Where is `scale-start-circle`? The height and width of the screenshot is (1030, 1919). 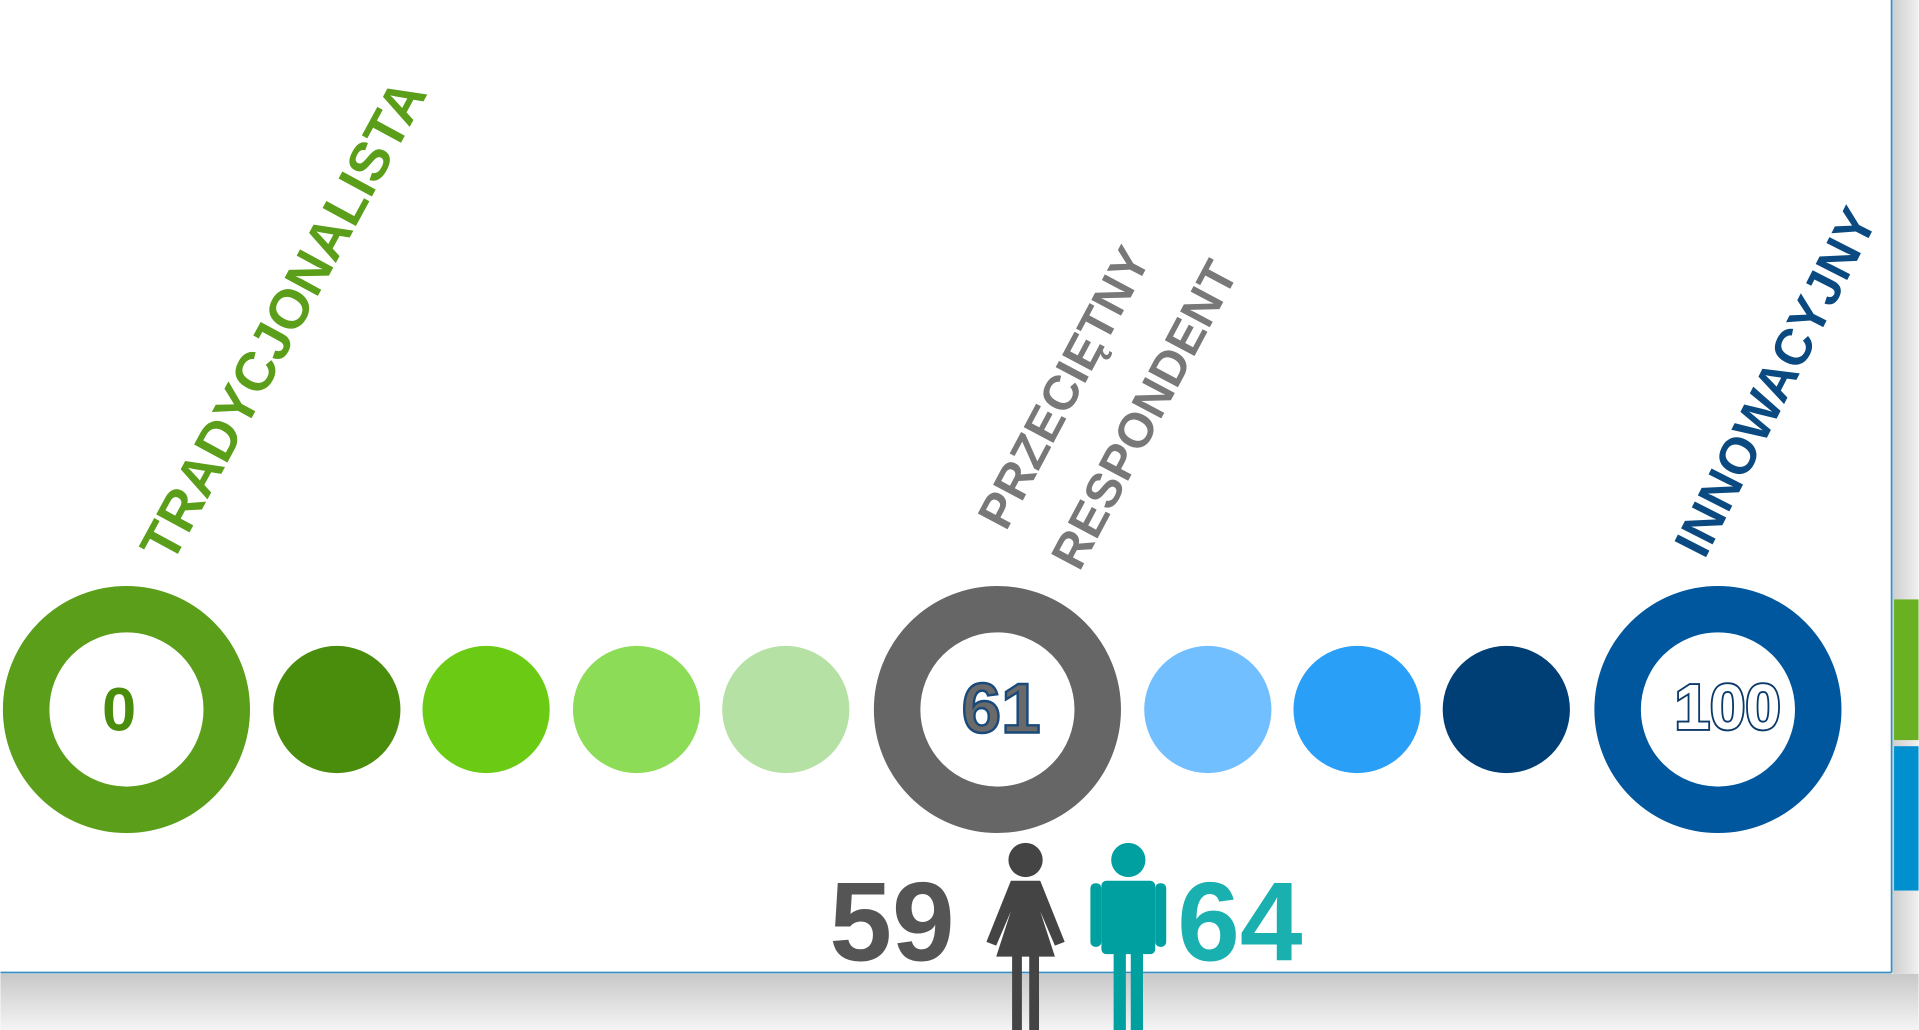
scale-start-circle is located at coordinates (126, 709).